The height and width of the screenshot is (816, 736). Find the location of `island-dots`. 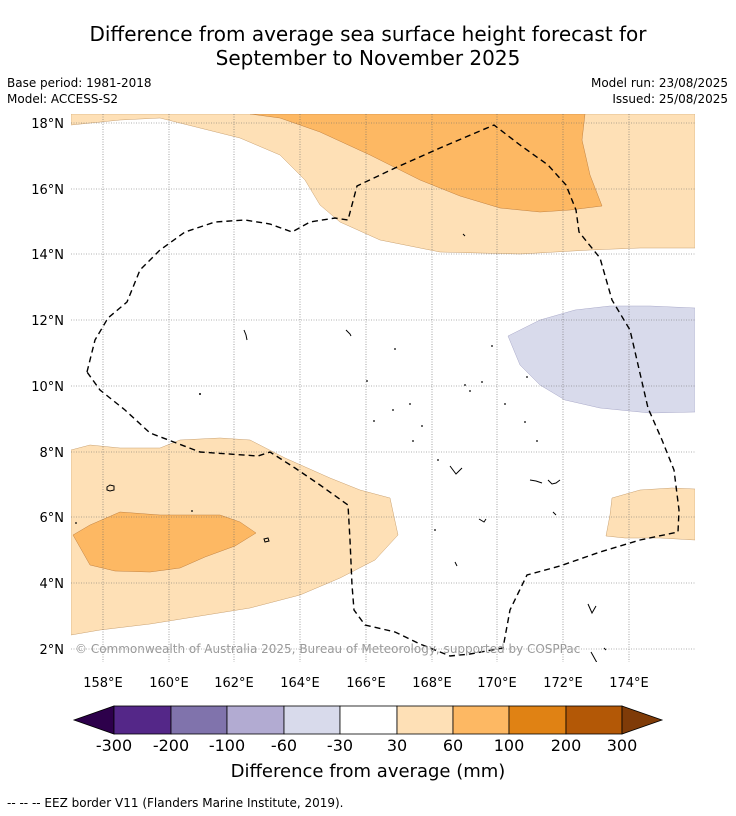

island-dots is located at coordinates (306, 438).